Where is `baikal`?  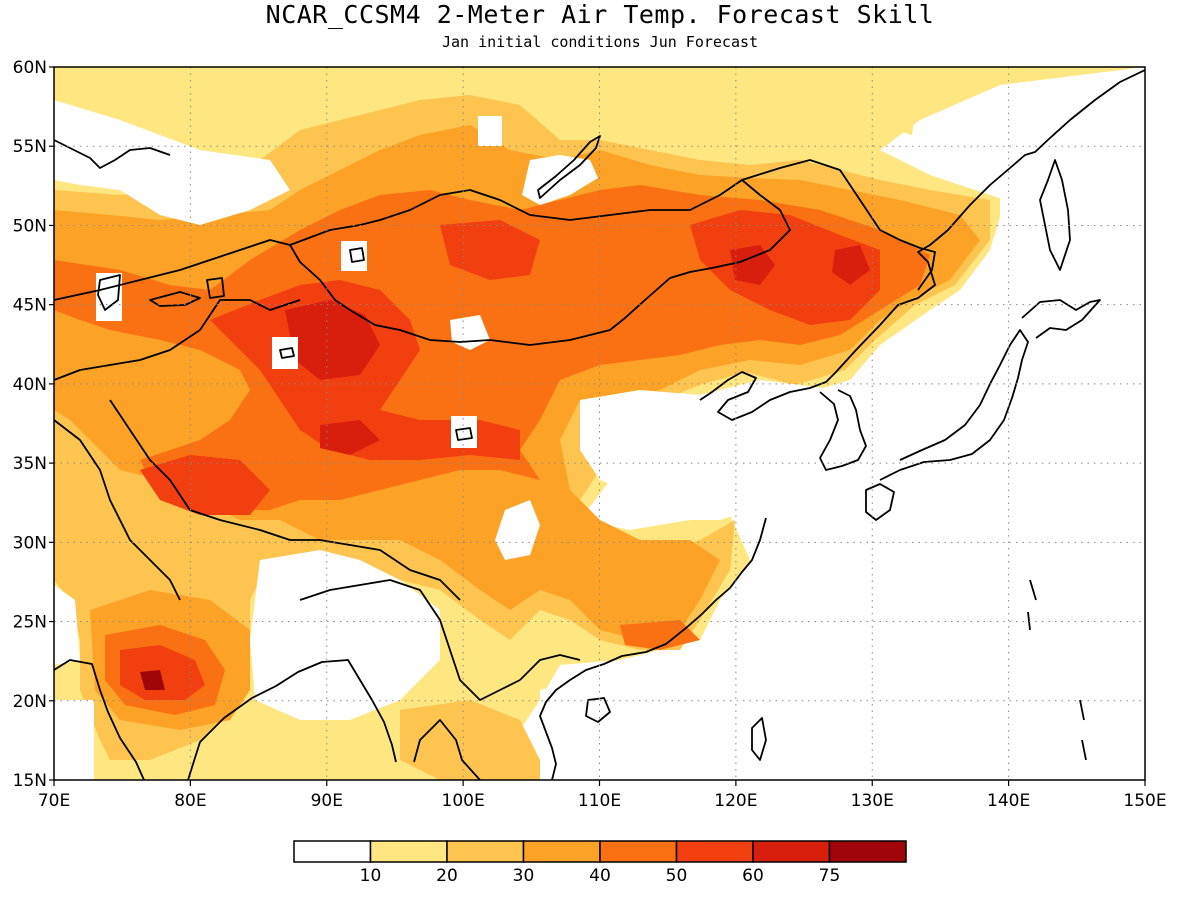 baikal is located at coordinates (569, 167).